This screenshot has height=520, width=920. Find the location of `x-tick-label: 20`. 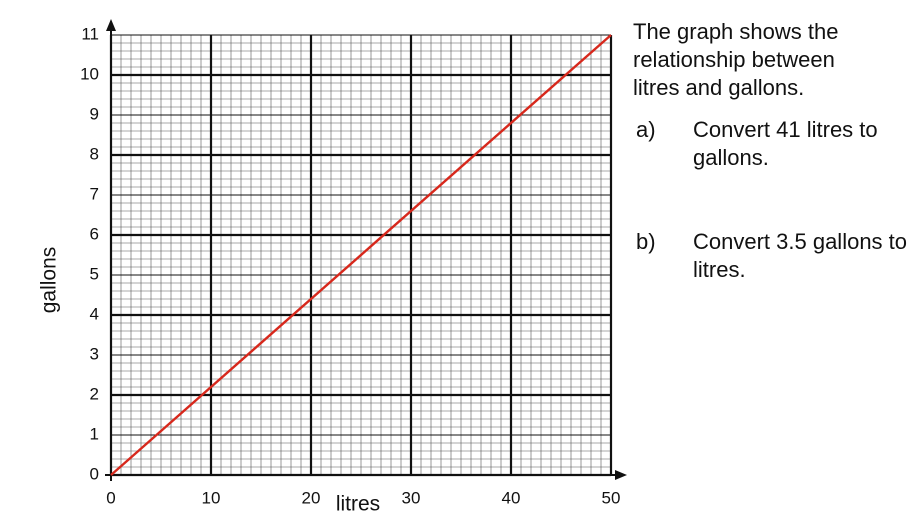

x-tick-label: 20 is located at coordinates (311, 497).